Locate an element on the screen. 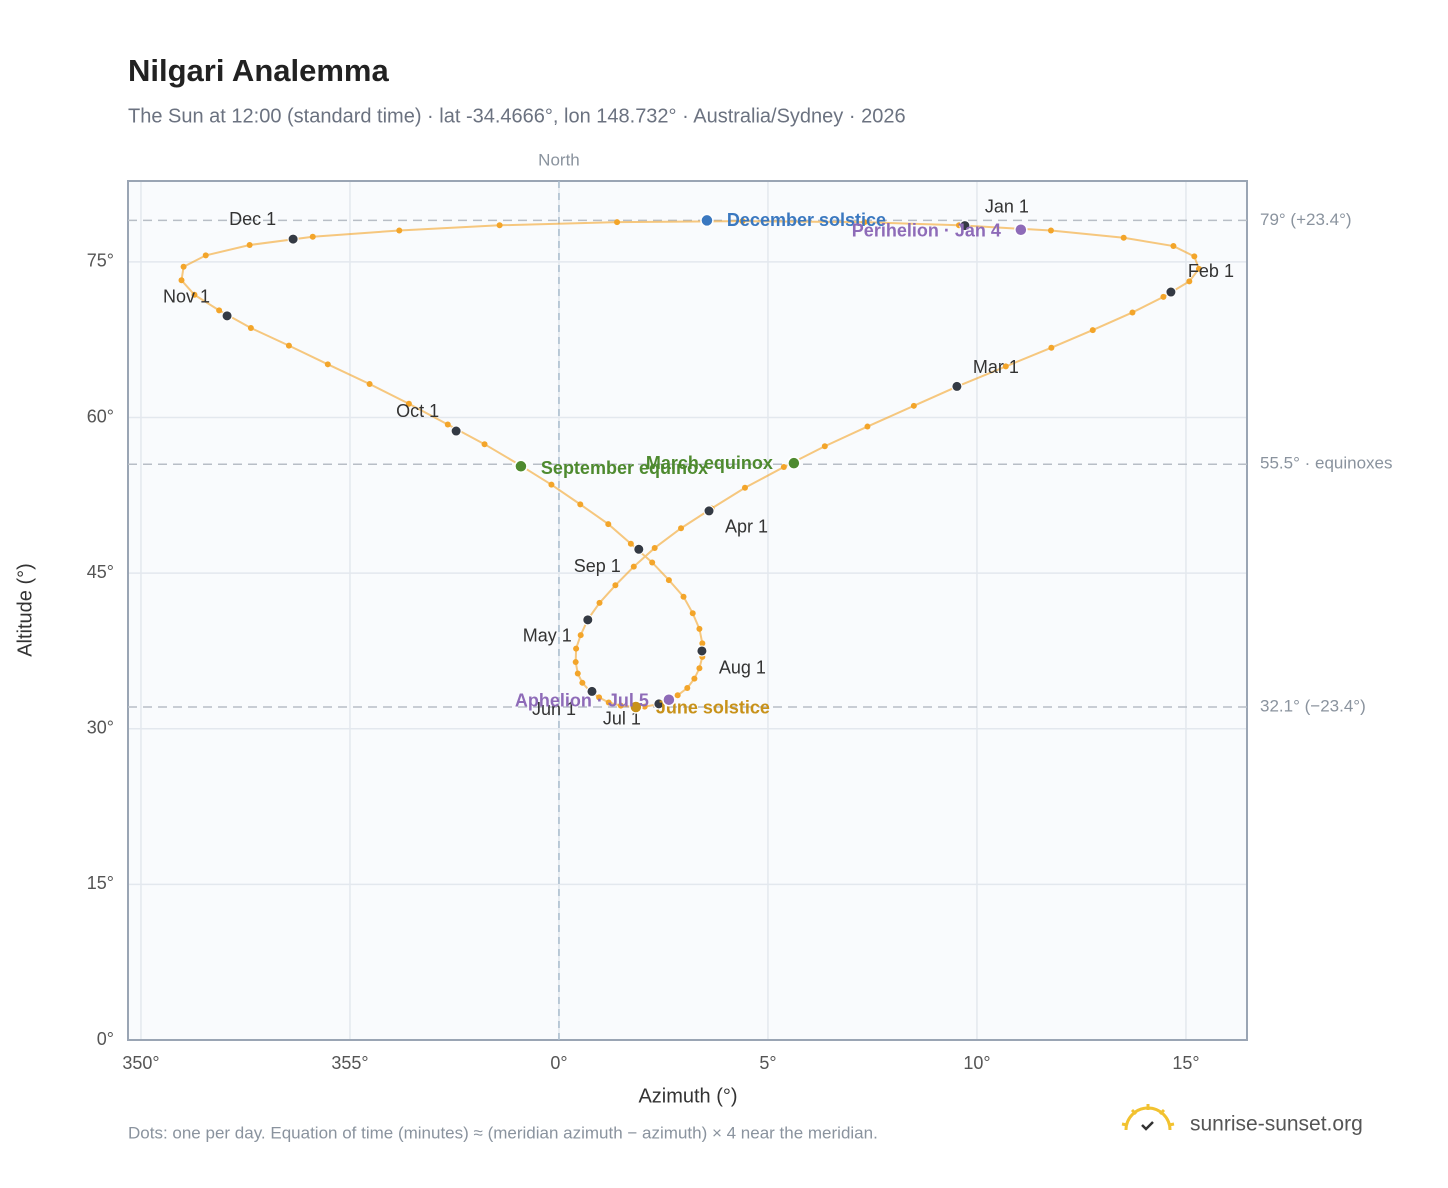 This screenshot has height=1188, width=1448. y-tick-label: 45° is located at coordinates (100, 572).